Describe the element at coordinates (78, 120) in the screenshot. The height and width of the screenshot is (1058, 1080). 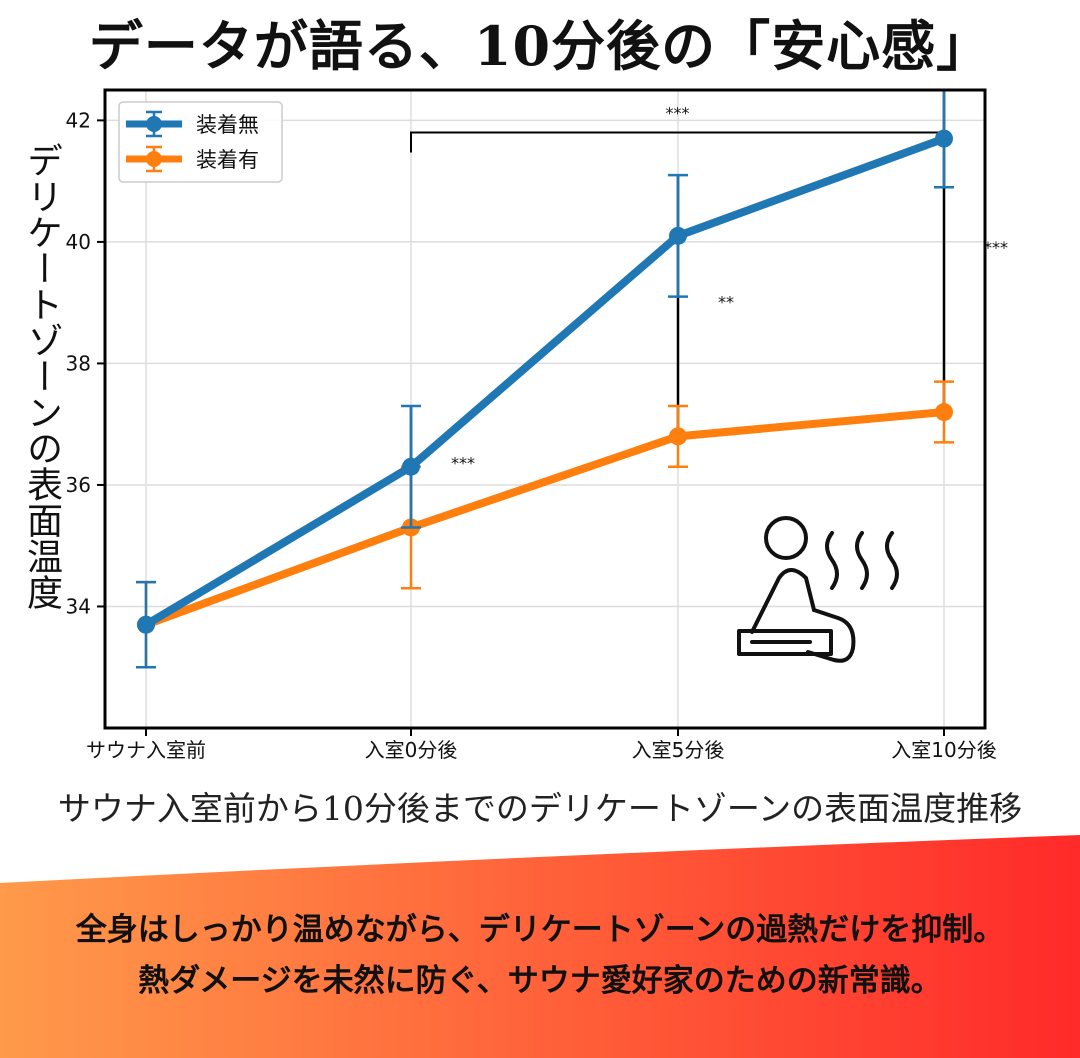
I see `y-tick-label: 42` at that location.